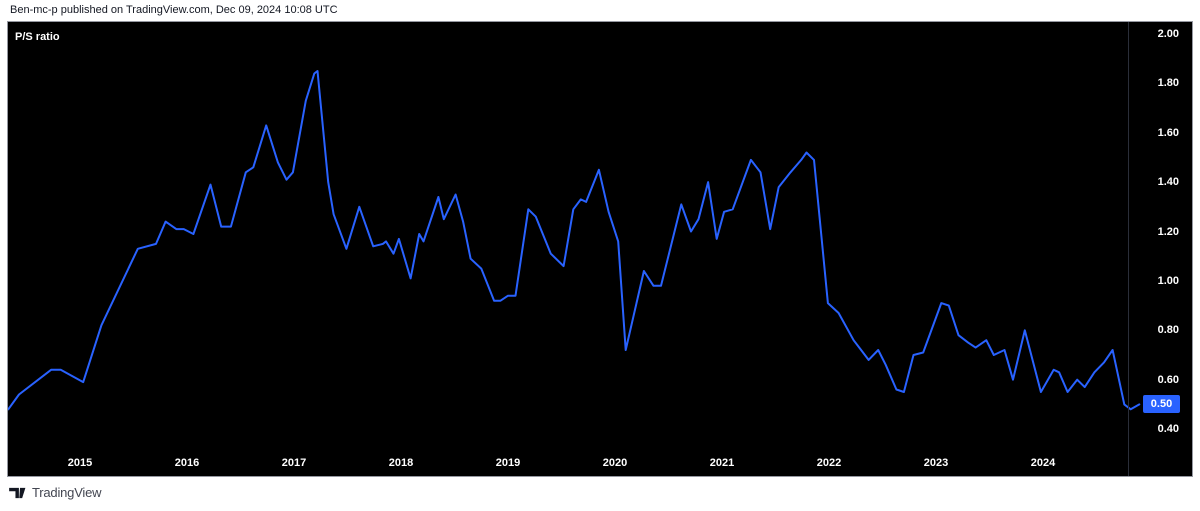  Describe the element at coordinates (1168, 232) in the screenshot. I see `y-axis-tick: 1.20` at that location.